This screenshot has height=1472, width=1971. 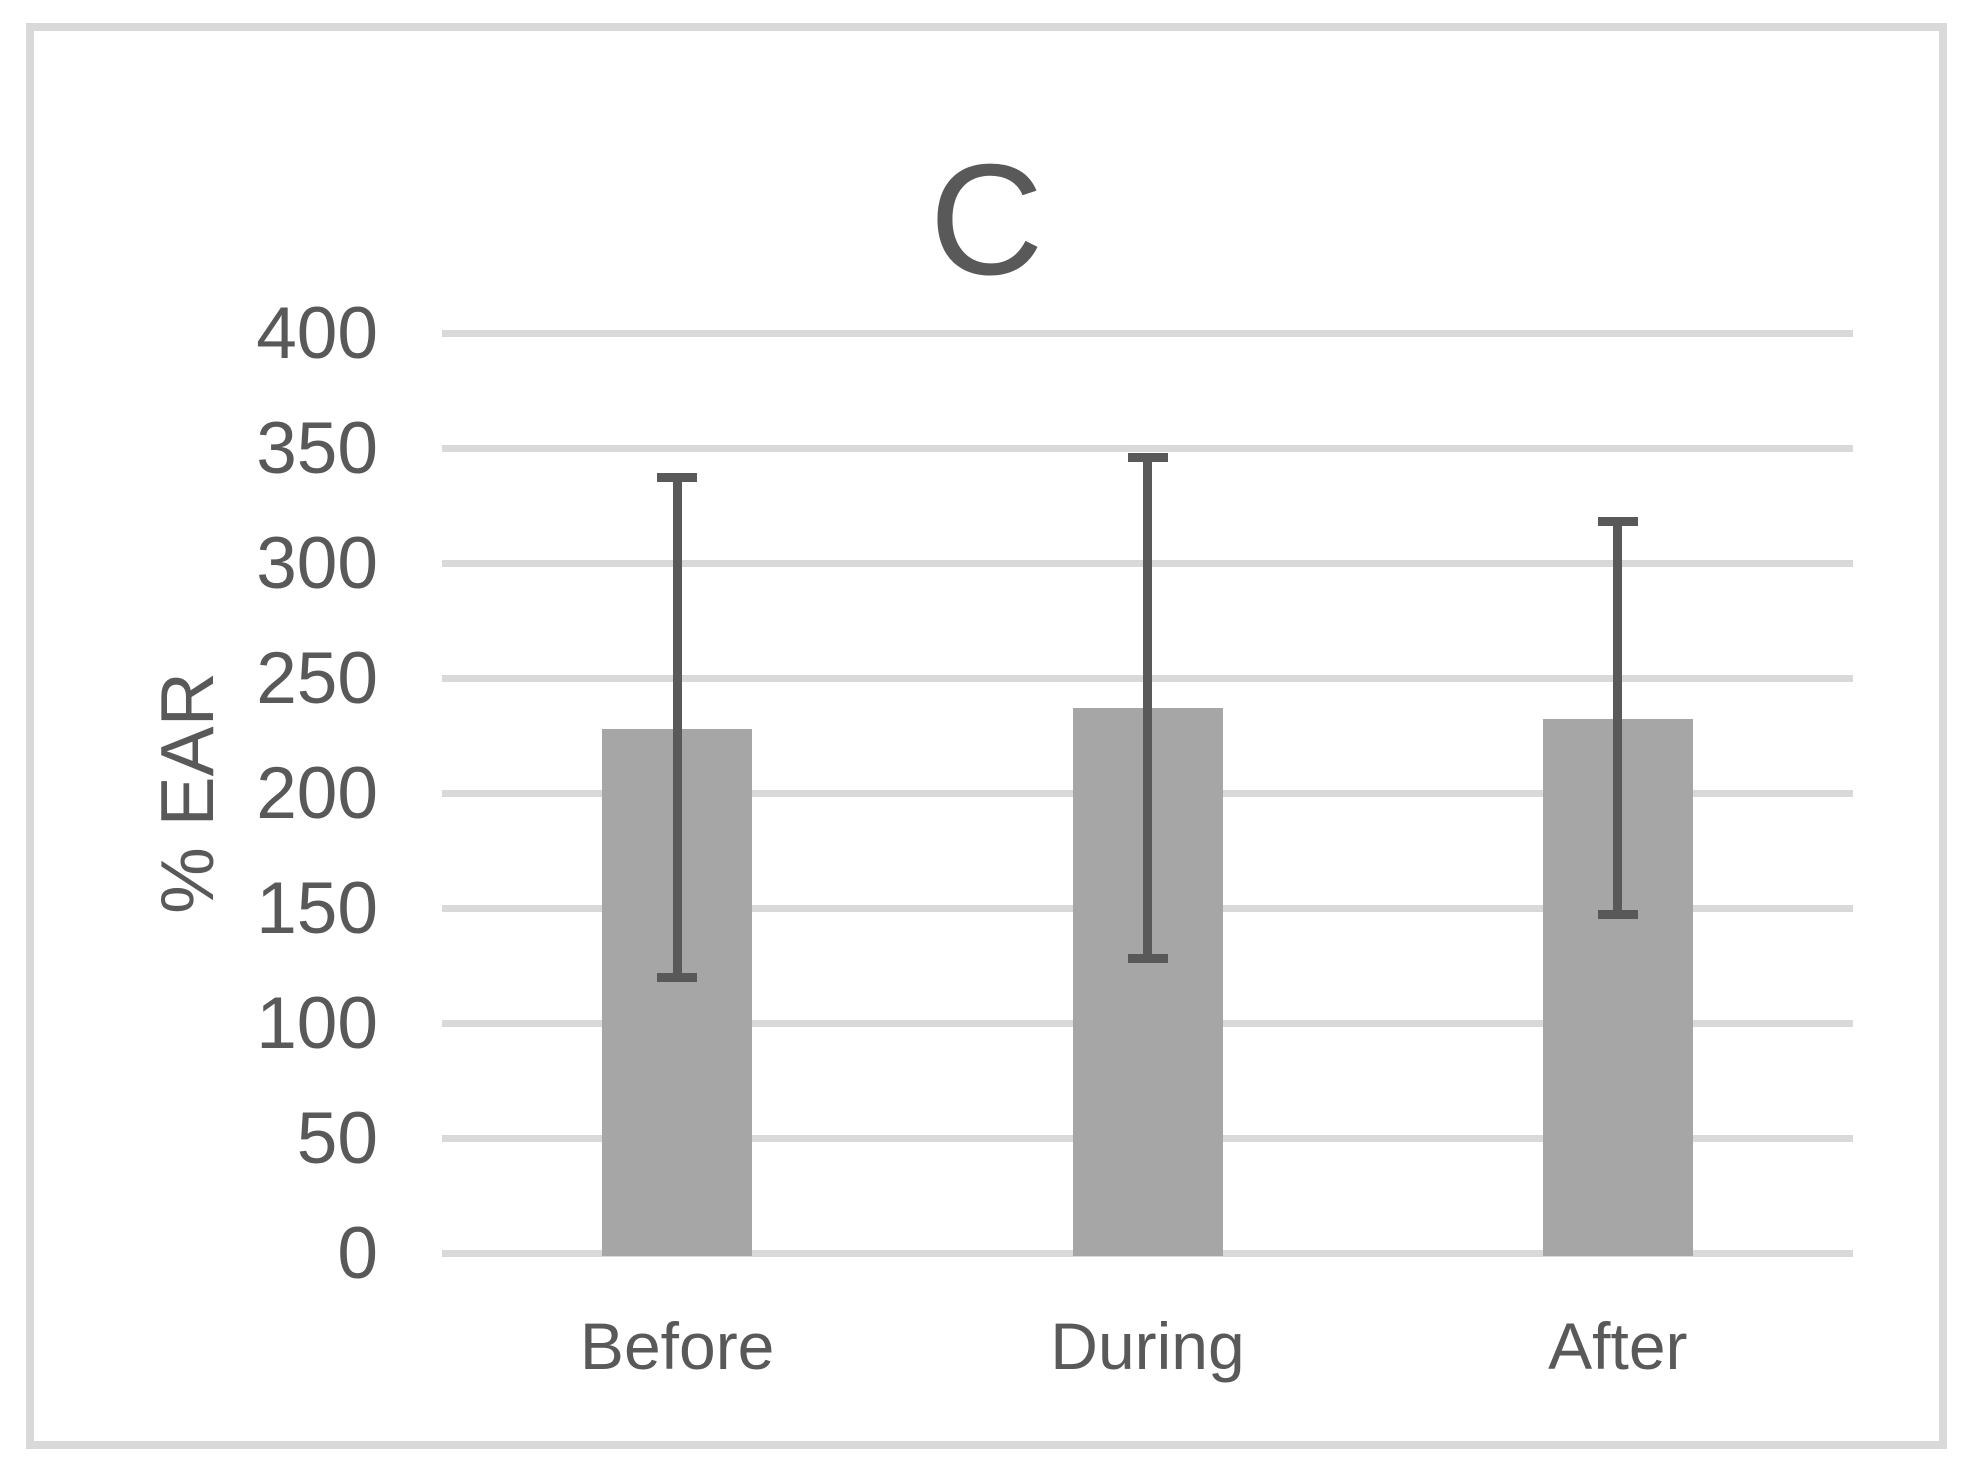 What do you see at coordinates (1147, 959) in the screenshot?
I see `error-cap-bottom-during` at bounding box center [1147, 959].